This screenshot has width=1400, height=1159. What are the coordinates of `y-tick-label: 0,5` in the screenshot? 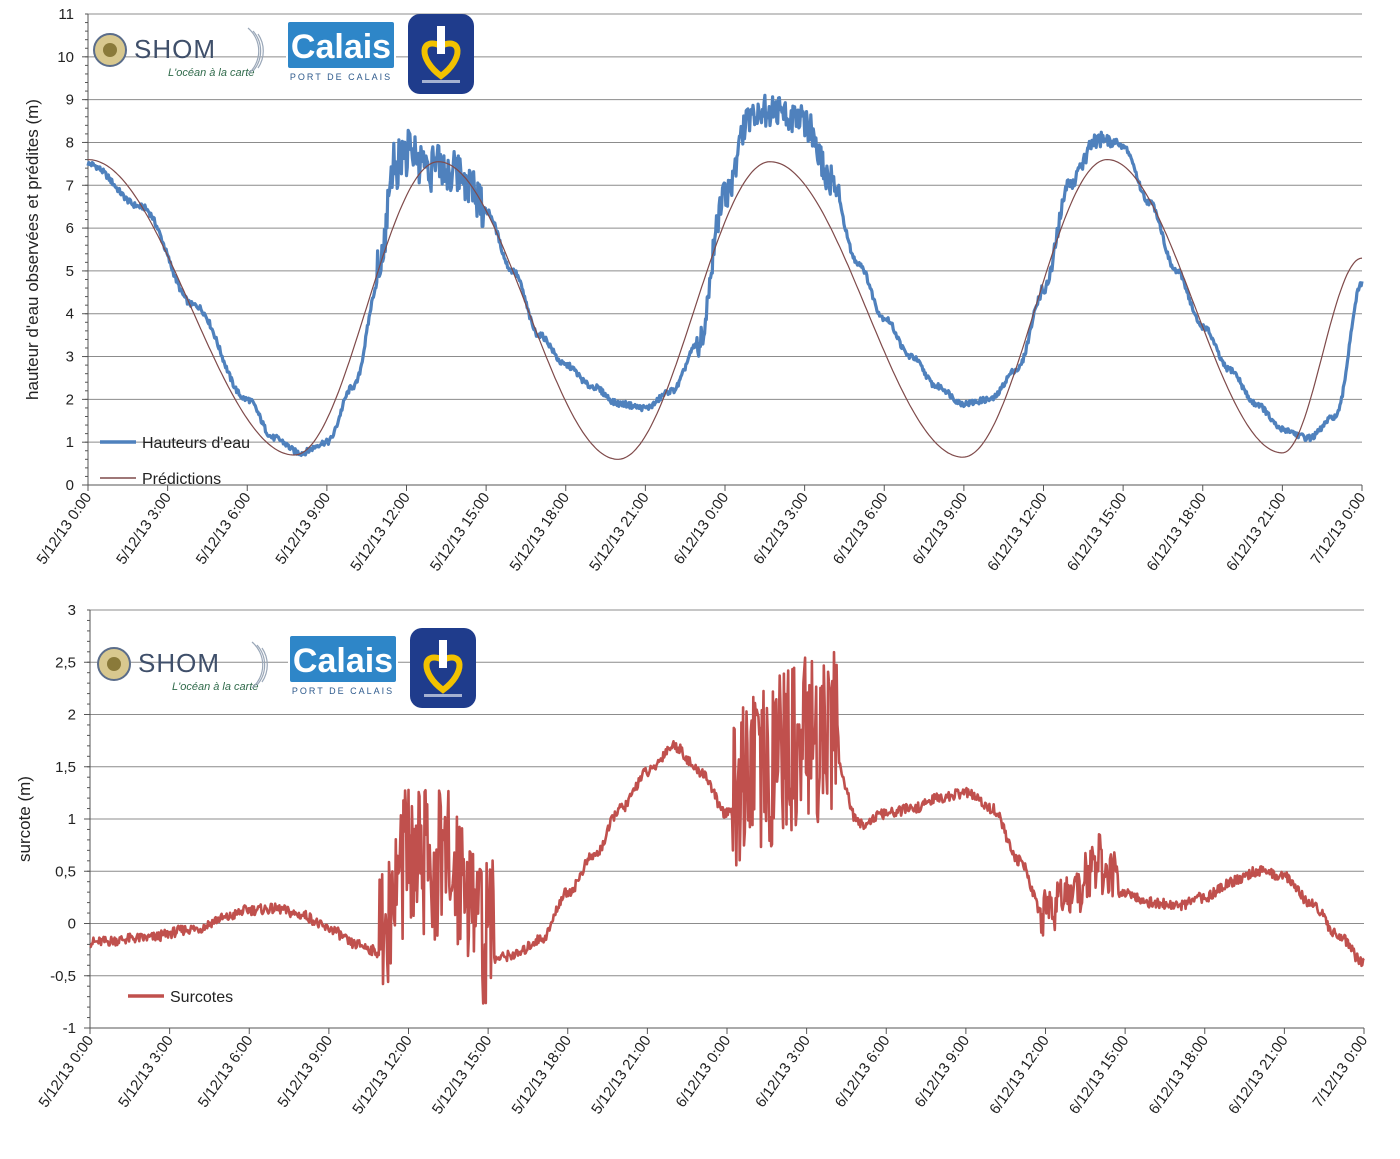 It's located at (65, 871).